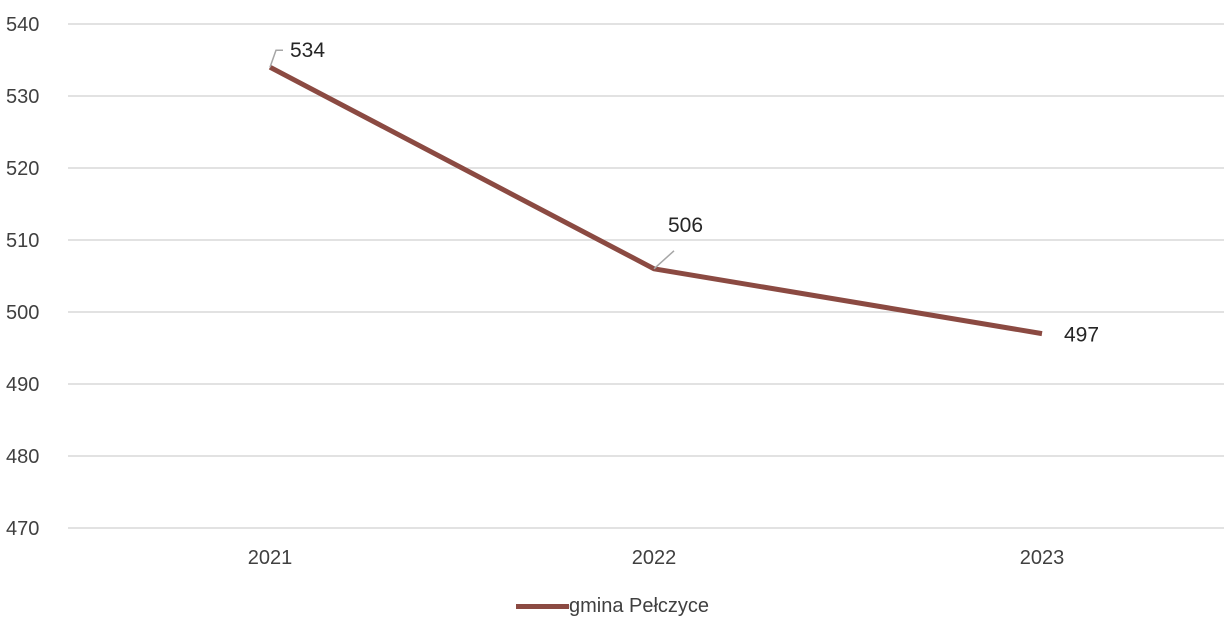 Image resolution: width=1224 pixels, height=618 pixels. What do you see at coordinates (1081, 335) in the screenshot?
I see `data-label: 497` at bounding box center [1081, 335].